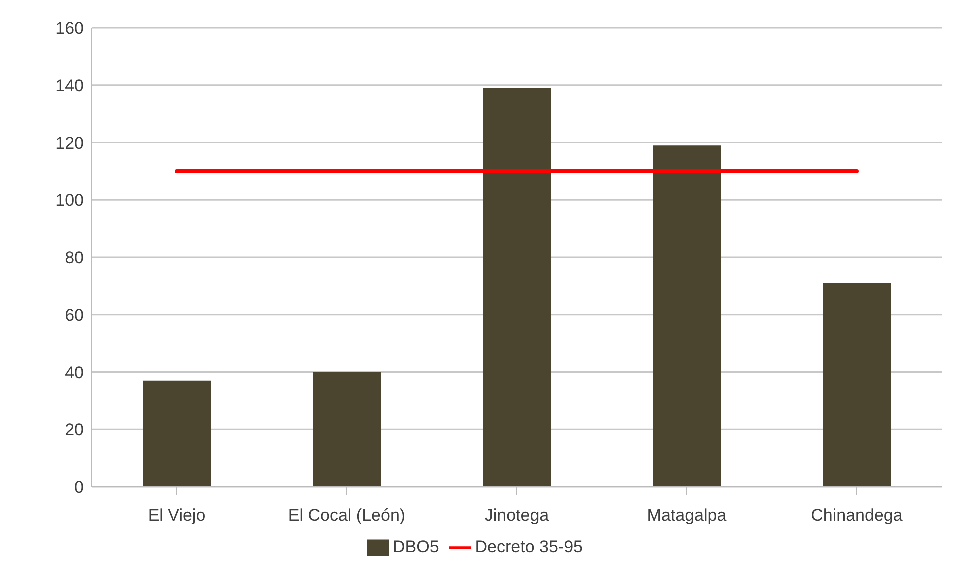  What do you see at coordinates (74, 372) in the screenshot?
I see `y-tick-label: 40` at bounding box center [74, 372].